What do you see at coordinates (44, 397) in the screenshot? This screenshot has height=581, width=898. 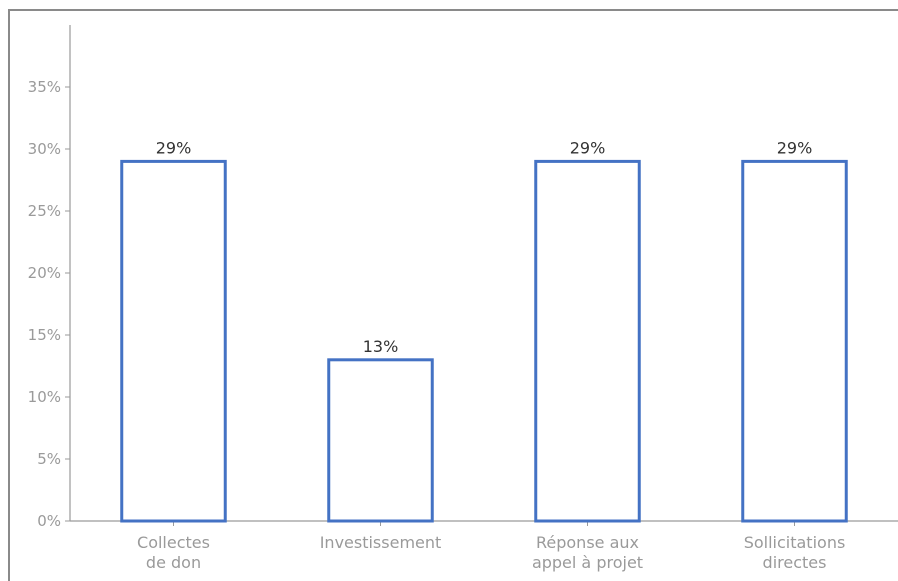 I see `y-tick-label: 10%` at bounding box center [44, 397].